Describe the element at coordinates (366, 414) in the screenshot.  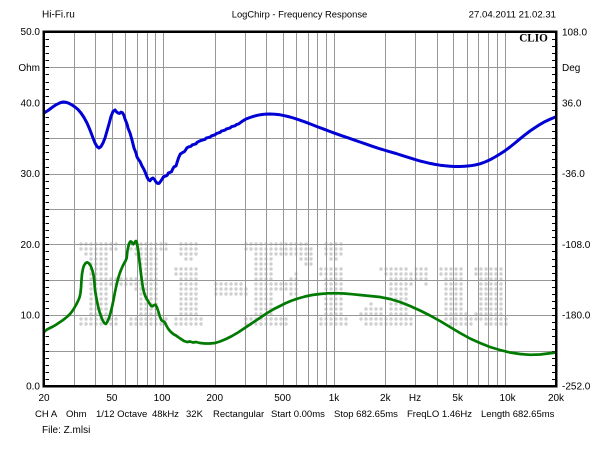
I see `svg-text: Stop 682.65ms` at that location.